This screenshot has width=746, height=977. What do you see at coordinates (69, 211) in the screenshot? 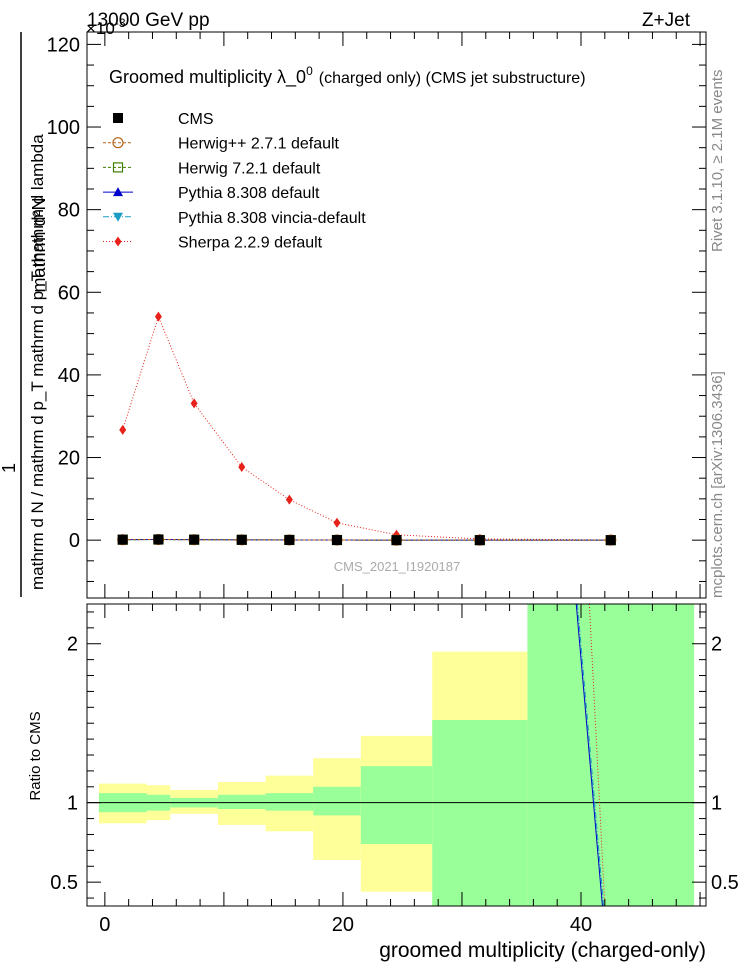
I see `y-tick-label: 80` at bounding box center [69, 211].